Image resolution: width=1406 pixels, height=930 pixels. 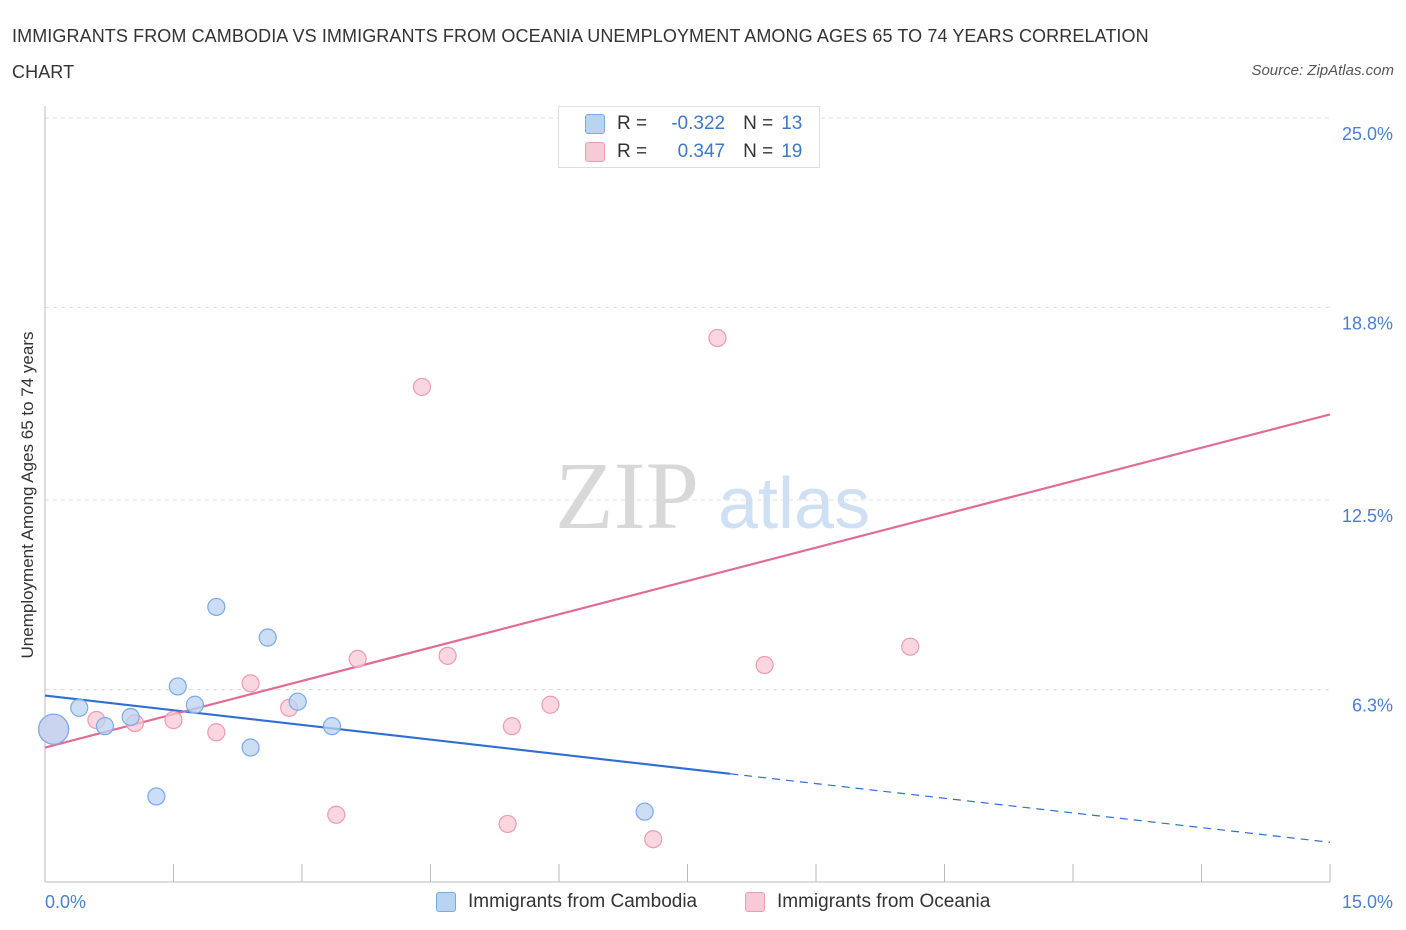 I want to click on source-label: Source: ZipAtlas.com, so click(x=1322, y=70).